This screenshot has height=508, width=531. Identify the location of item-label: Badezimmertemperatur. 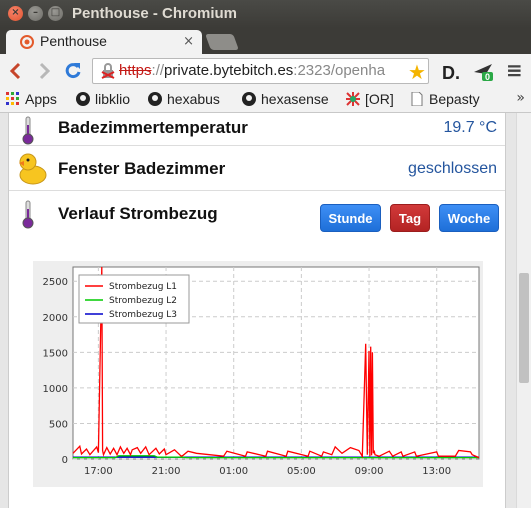
(153, 127).